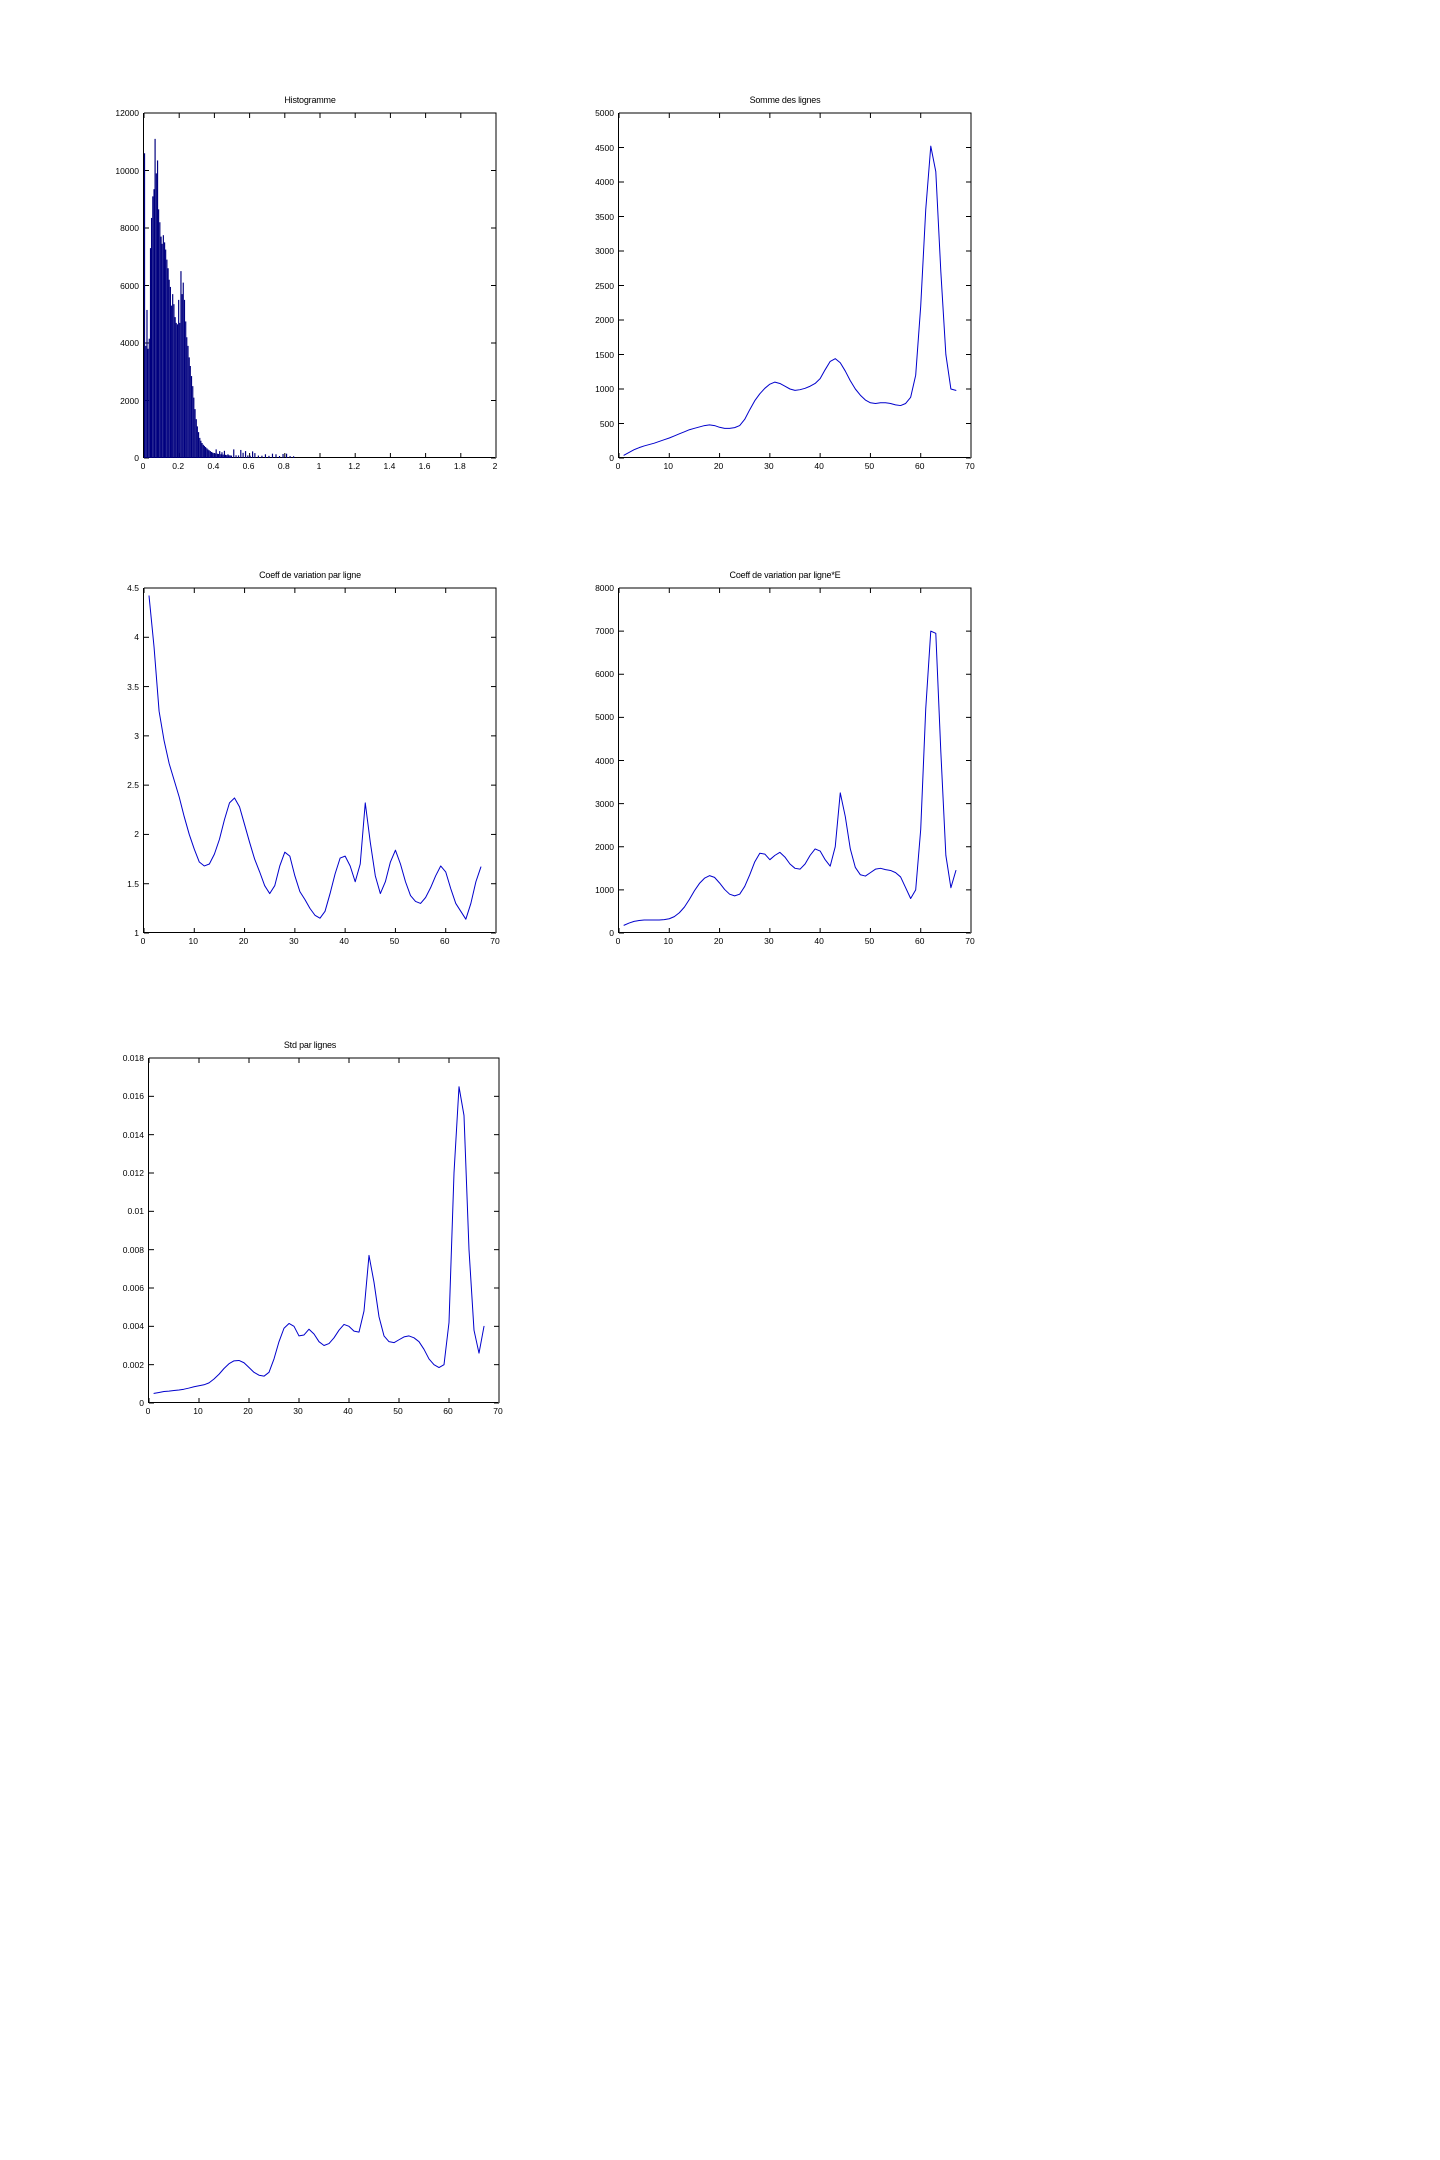  Describe the element at coordinates (604, 216) in the screenshot. I see `y-tick-label: 3500` at that location.